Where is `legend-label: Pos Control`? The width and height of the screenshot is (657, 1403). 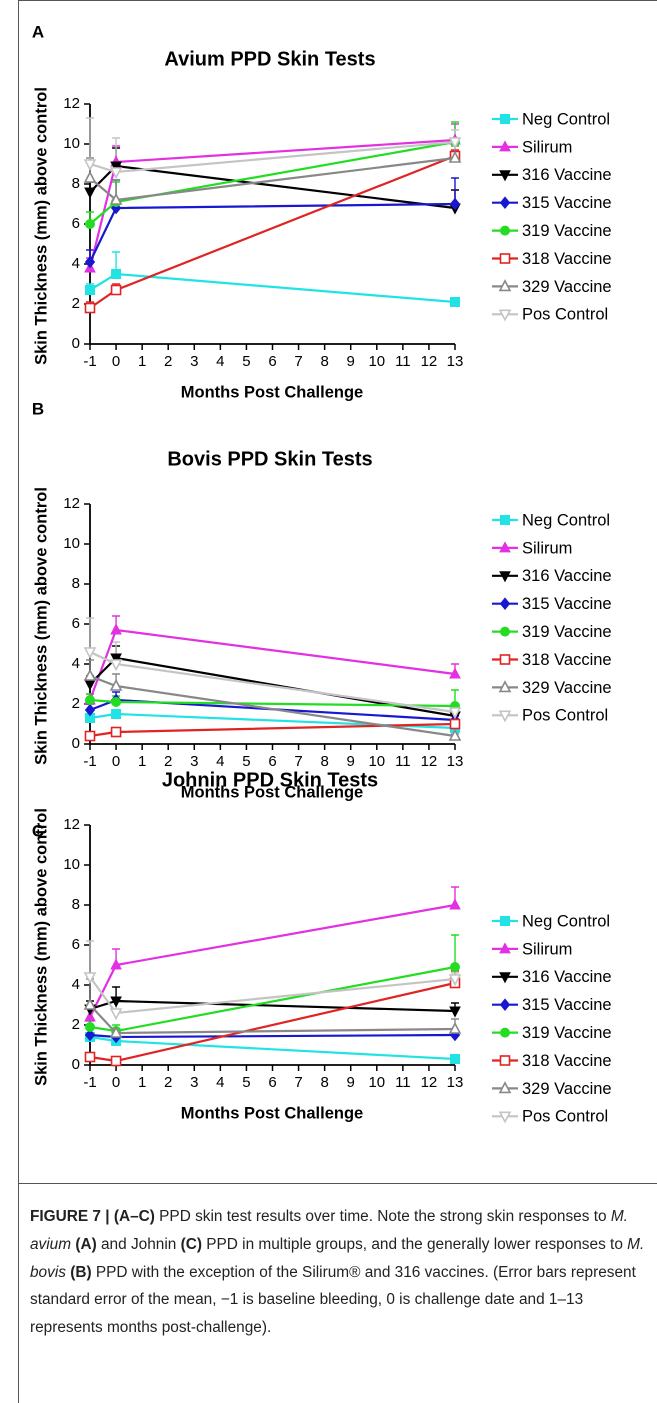
legend-label: Pos Control is located at coordinates (565, 716).